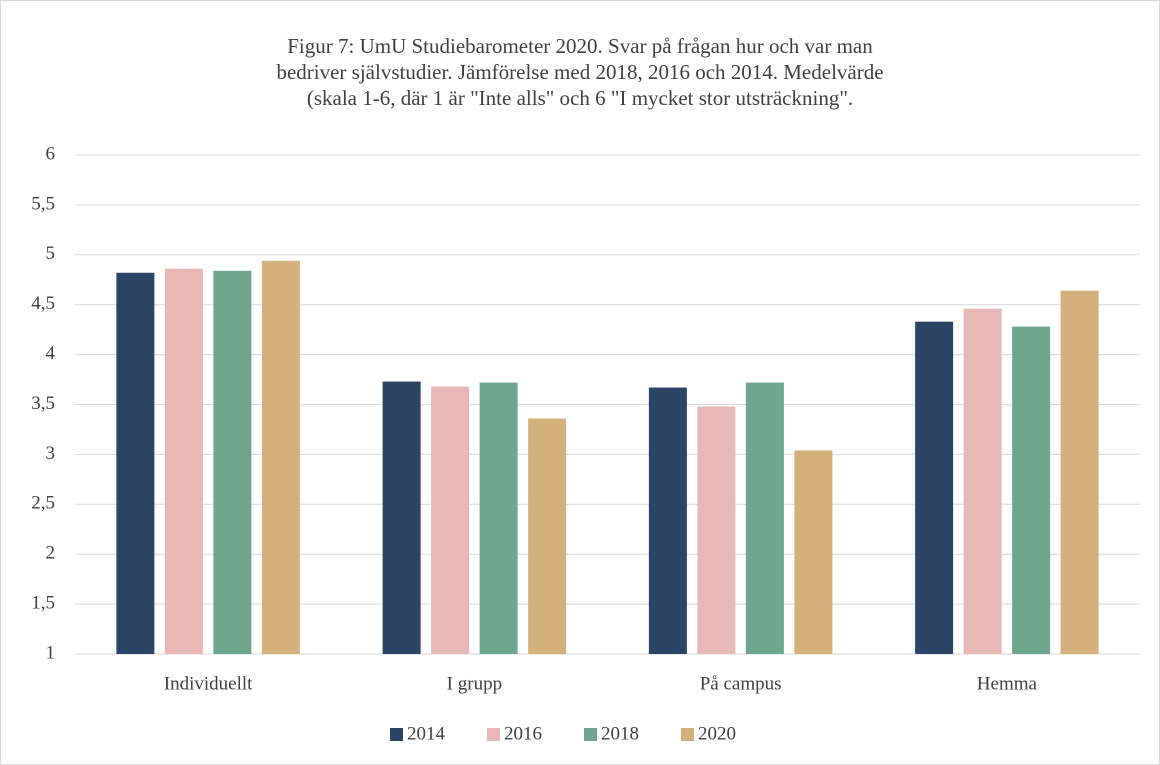 The width and height of the screenshot is (1160, 765). What do you see at coordinates (620, 733) in the screenshot?
I see `legend-label: 2018` at bounding box center [620, 733].